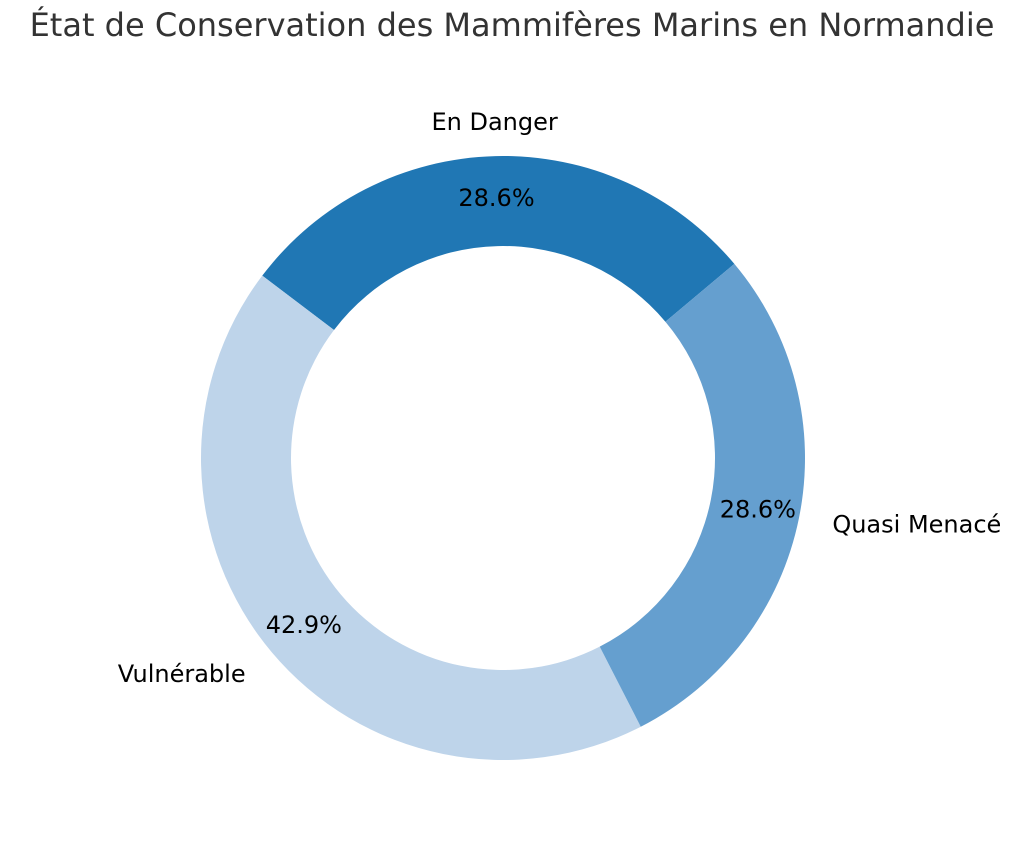 The height and width of the screenshot is (850, 1024). What do you see at coordinates (916, 525) in the screenshot?
I see `category-label: Quasi Menacé` at bounding box center [916, 525].